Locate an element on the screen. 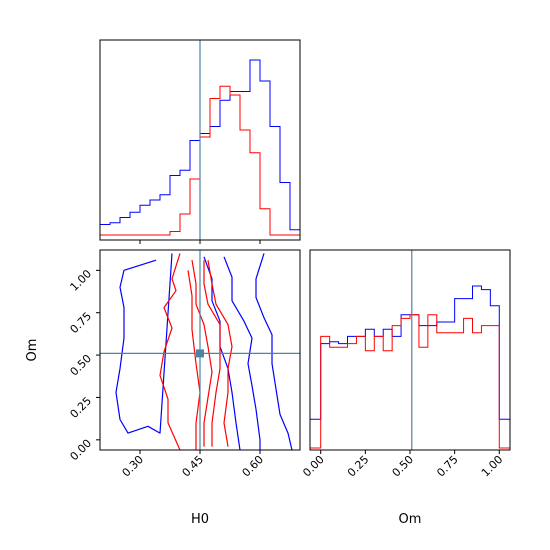 The height and width of the screenshot is (550, 550). y-tick-label: 0.00 is located at coordinates (81, 450).